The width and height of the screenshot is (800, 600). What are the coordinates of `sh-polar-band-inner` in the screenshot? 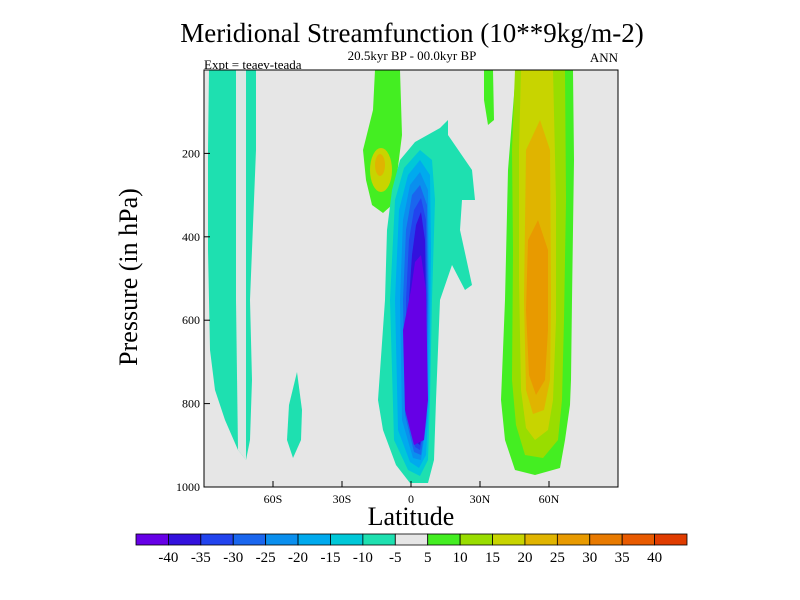 It's located at (241, 265).